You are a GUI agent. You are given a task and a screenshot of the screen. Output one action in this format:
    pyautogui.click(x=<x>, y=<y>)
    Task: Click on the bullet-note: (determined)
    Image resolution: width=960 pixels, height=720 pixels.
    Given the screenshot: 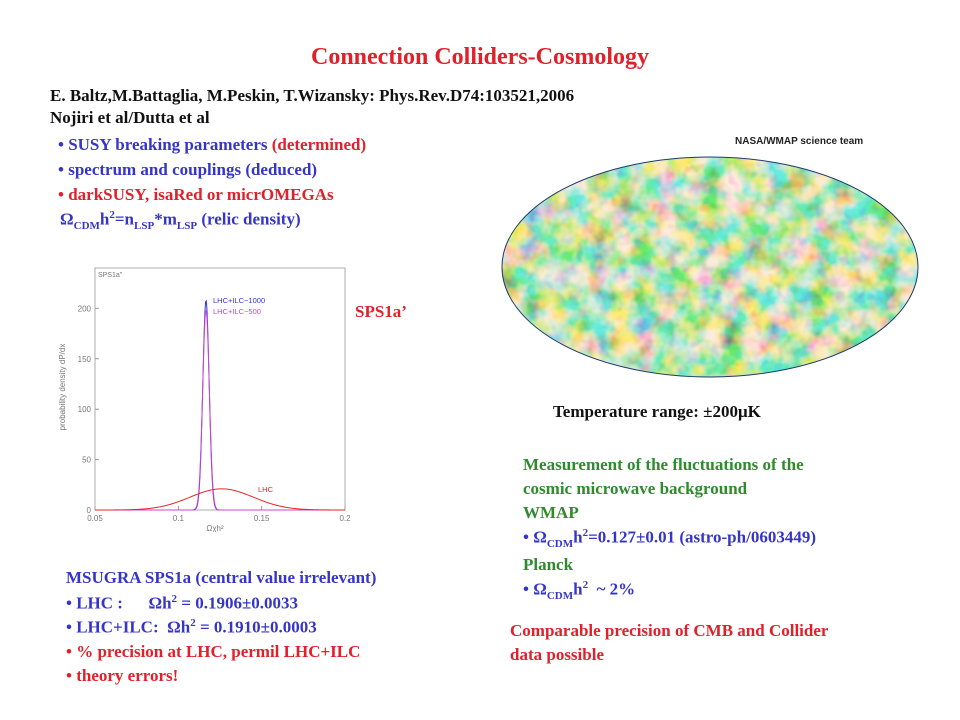 What is the action you would take?
    pyautogui.click(x=319, y=144)
    